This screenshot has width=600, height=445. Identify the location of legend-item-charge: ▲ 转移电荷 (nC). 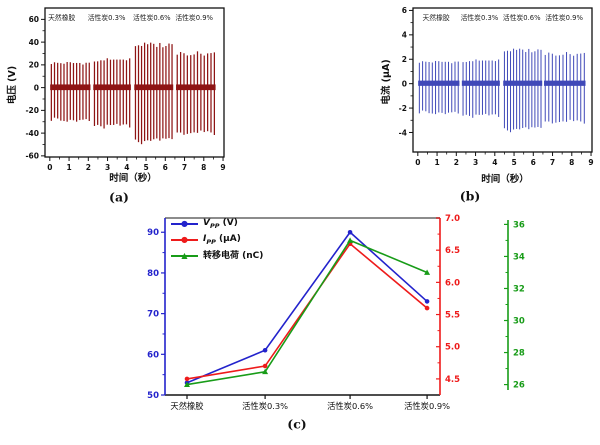
(217, 255).